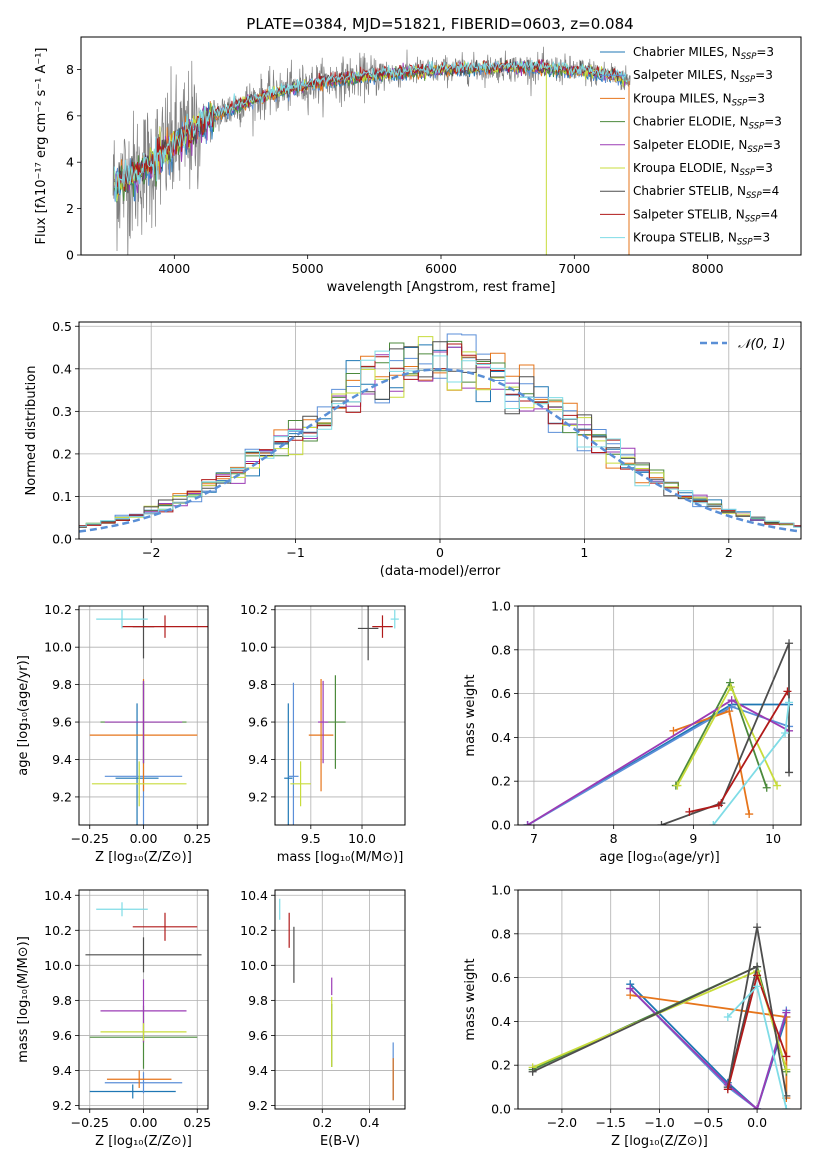 This screenshot has height=1170, width=819. Describe the element at coordinates (707, 123) in the screenshot. I see `legend-label: Chabrier ELODIE, NSSP=3` at that location.